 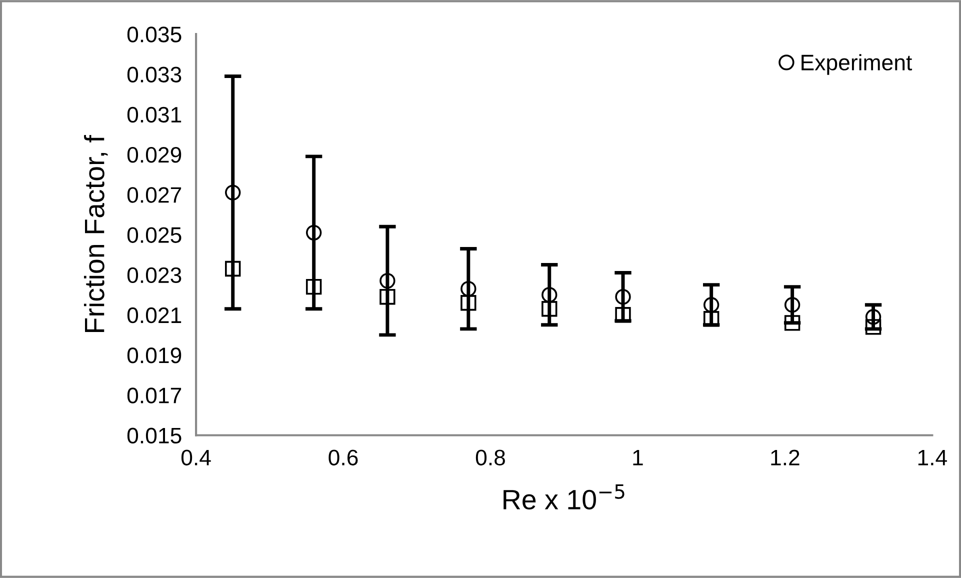 What do you see at coordinates (154, 235) in the screenshot?
I see `y-tick-label: 0.025` at bounding box center [154, 235].